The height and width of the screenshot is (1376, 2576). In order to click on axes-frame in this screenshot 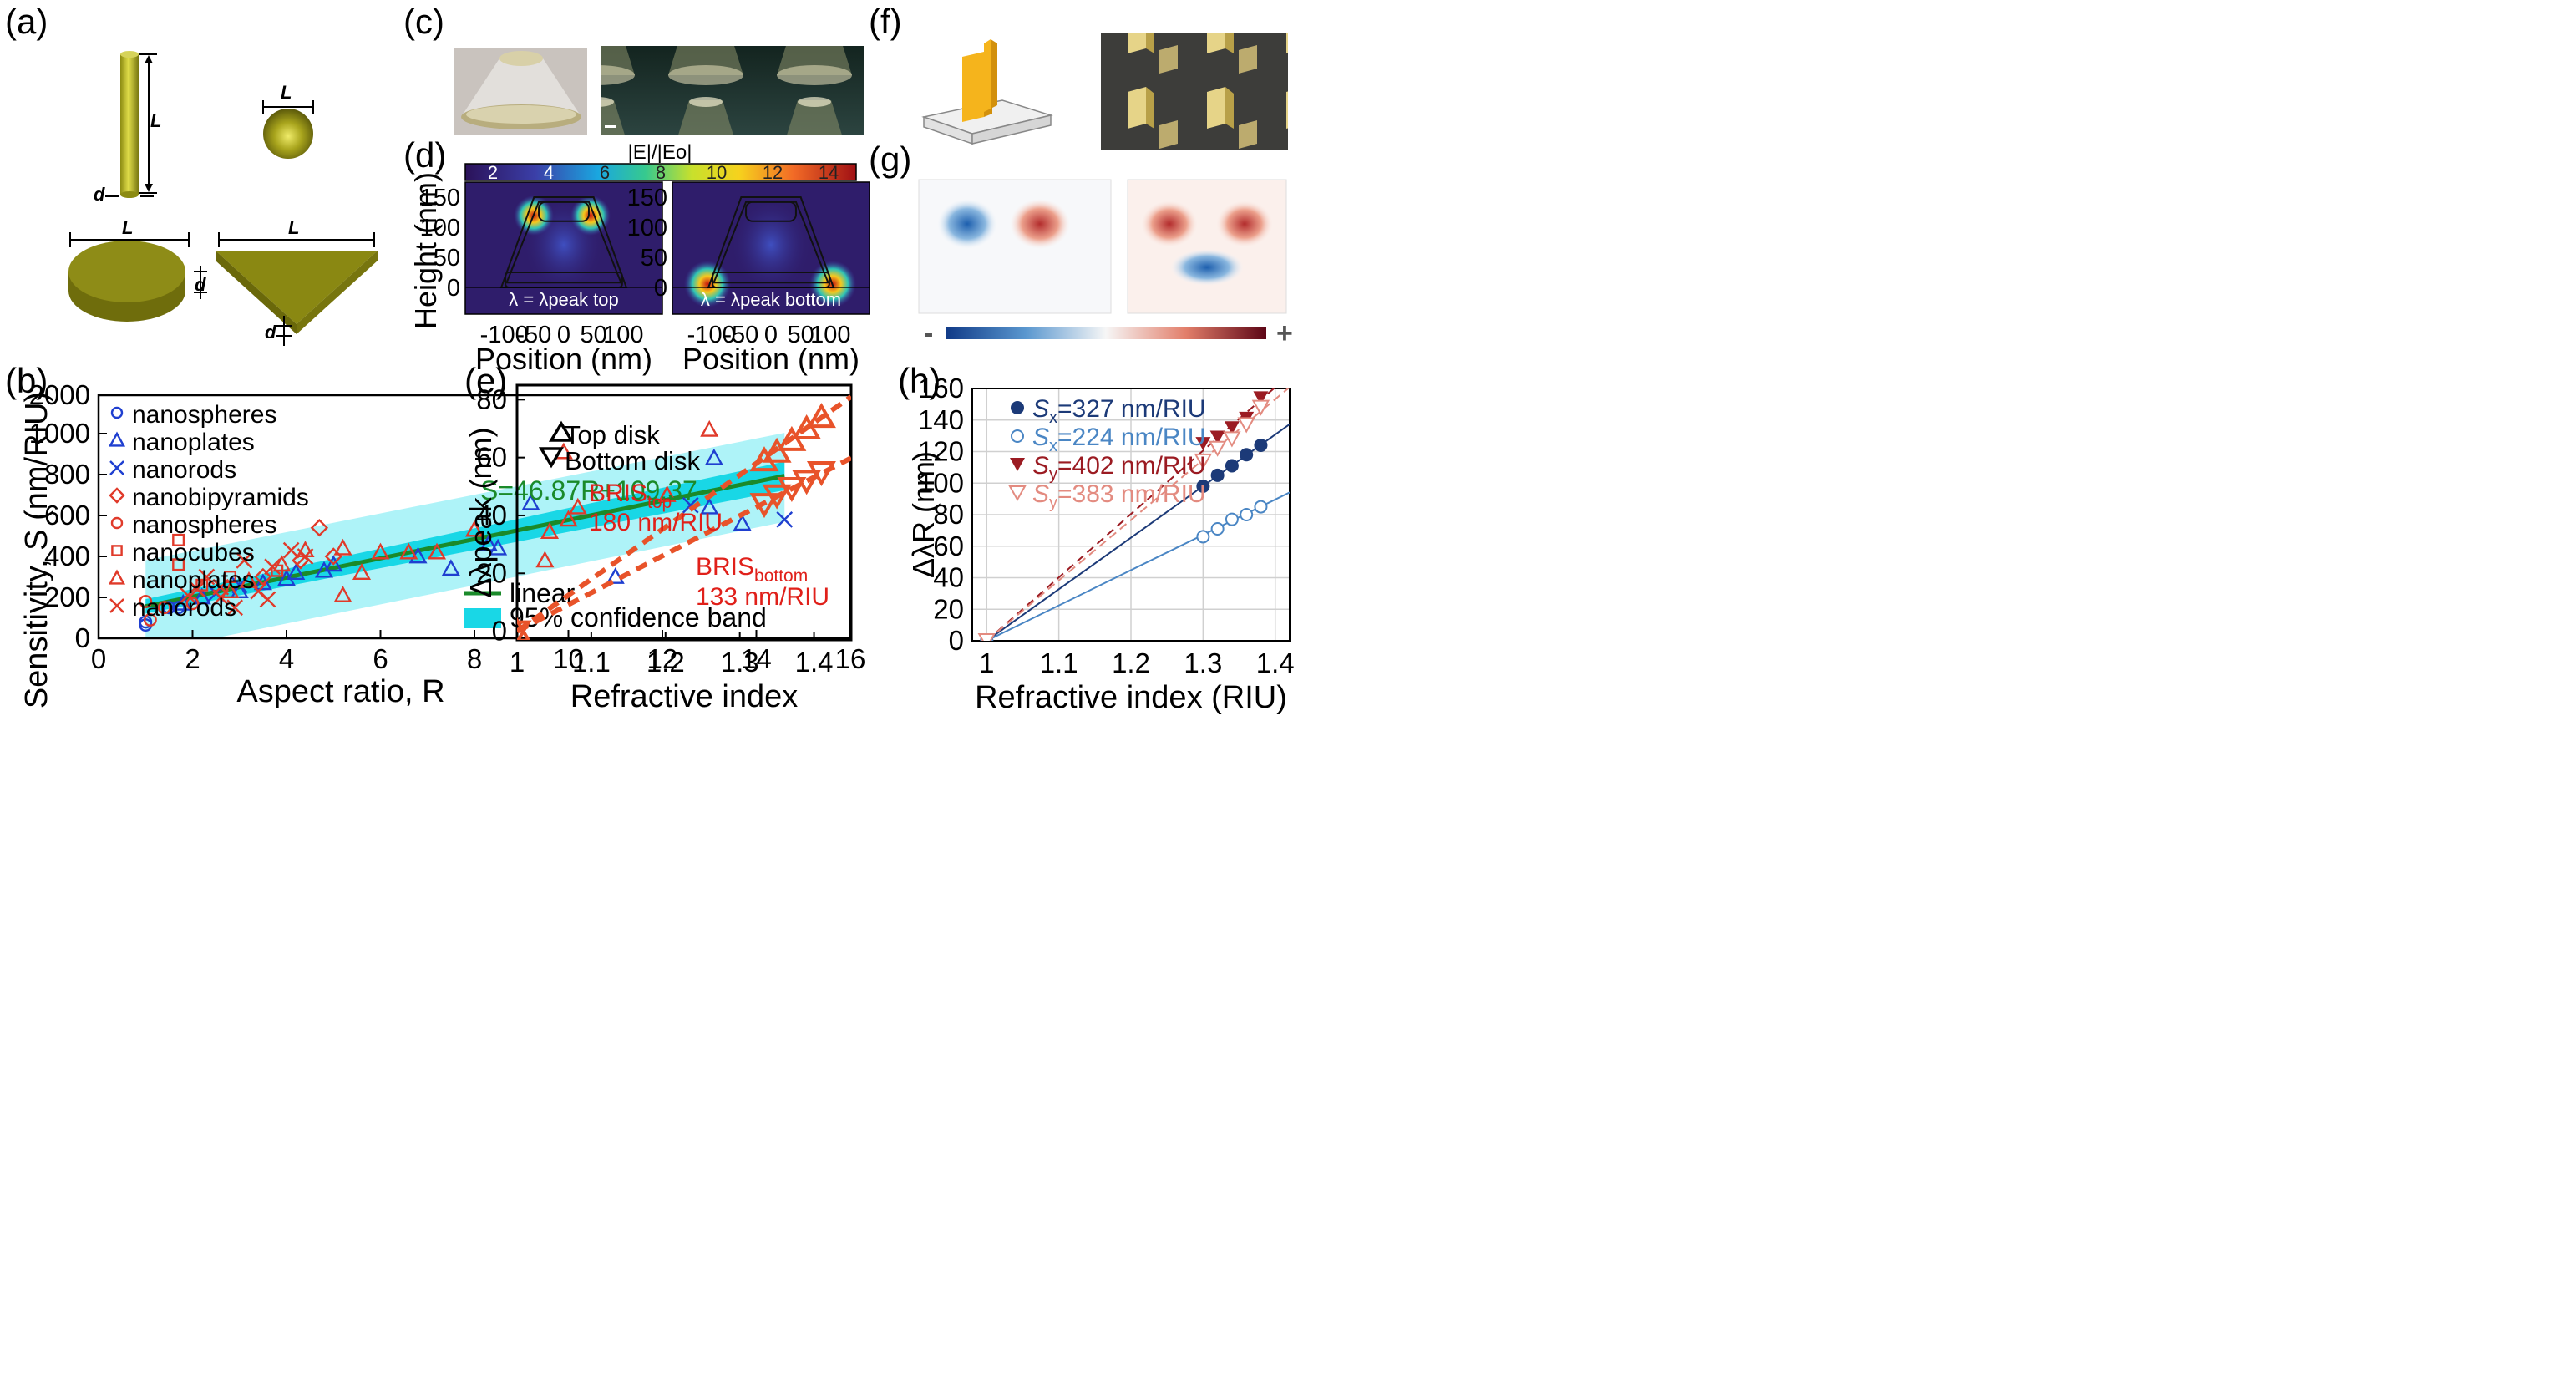, I will do `click(1131, 515)`.